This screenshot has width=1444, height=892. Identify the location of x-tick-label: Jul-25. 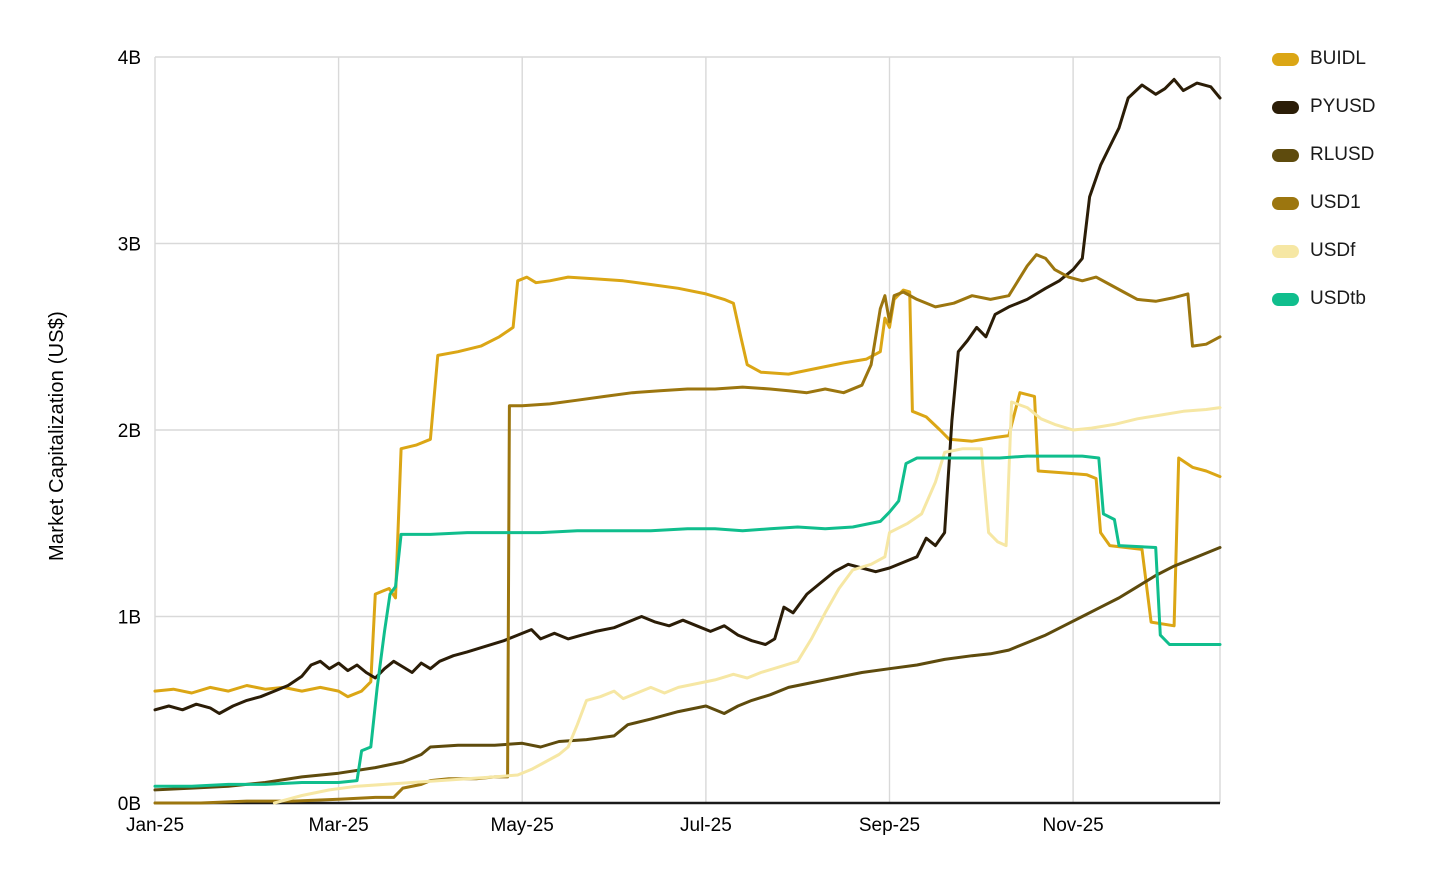
(706, 825).